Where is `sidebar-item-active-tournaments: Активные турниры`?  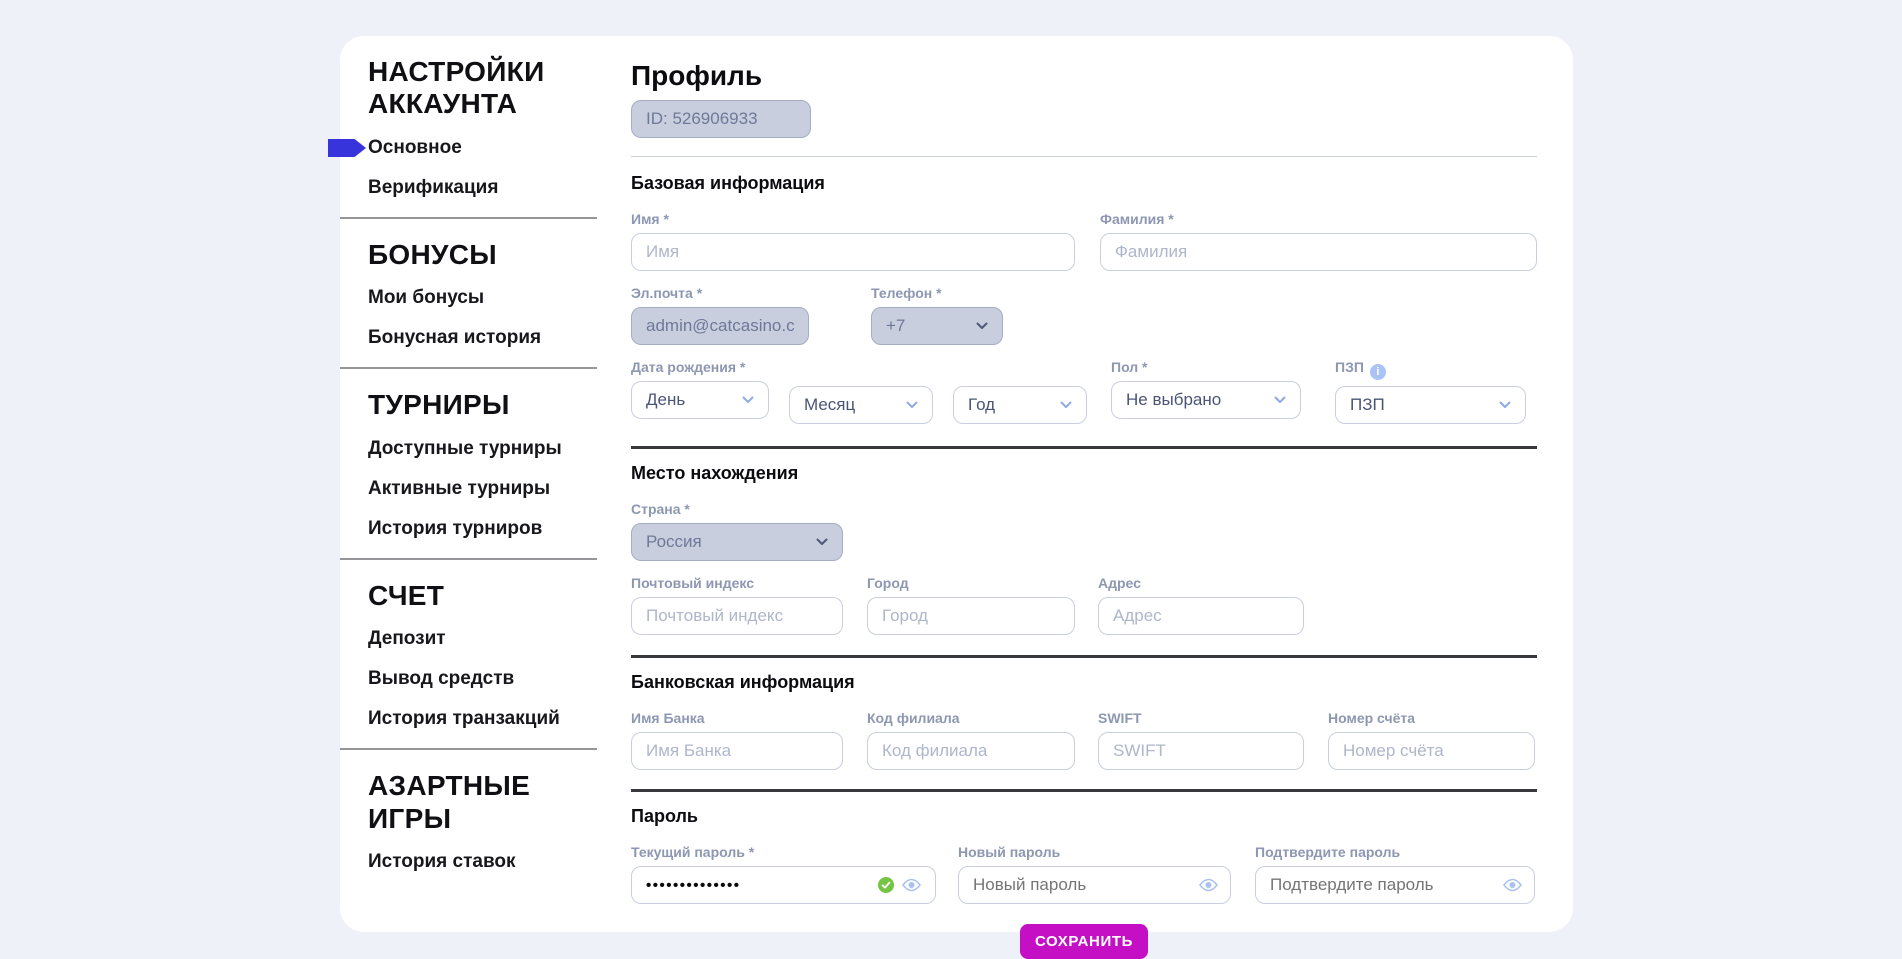 sidebar-item-active-tournaments: Активные турниры is located at coordinates (468, 489).